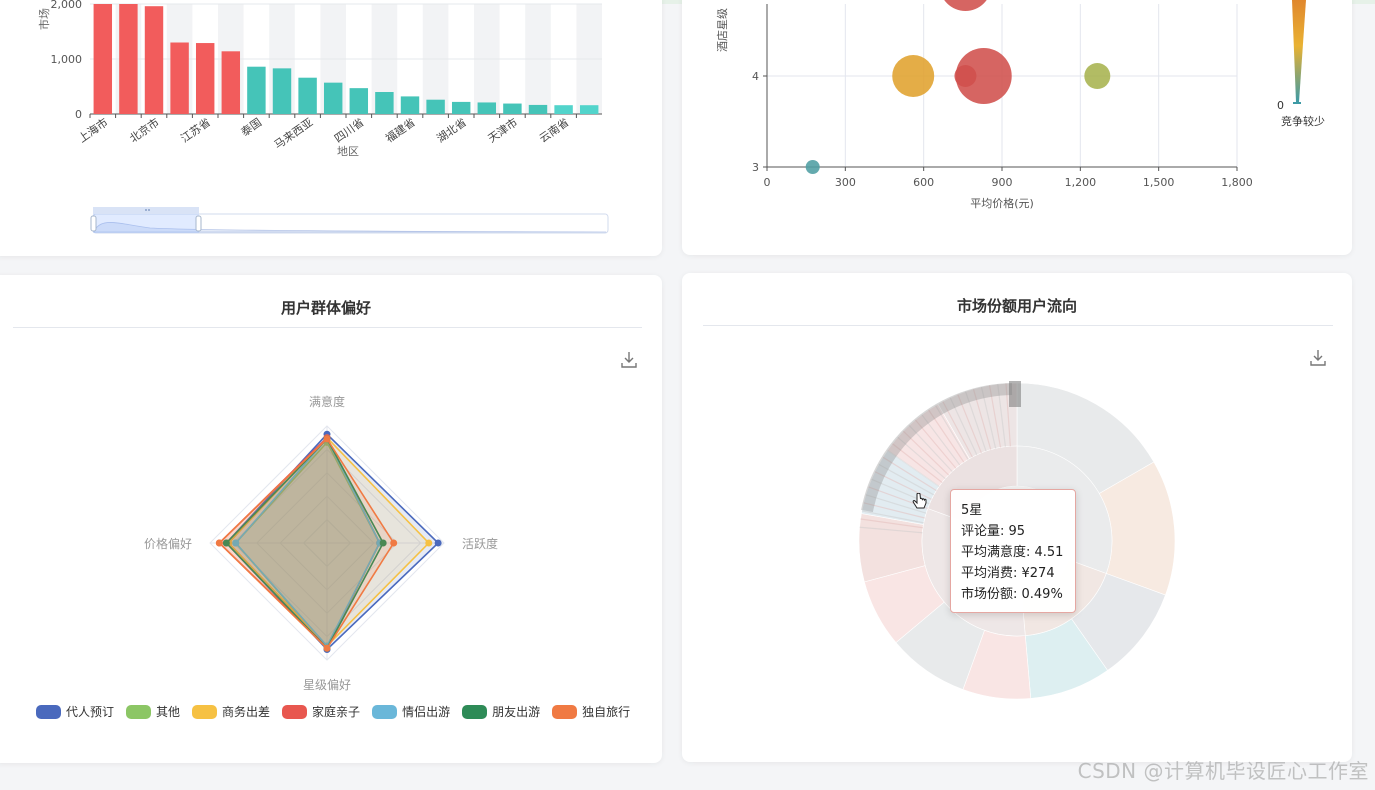 The height and width of the screenshot is (790, 1375). Describe the element at coordinates (246, 712) in the screenshot. I see `legend-label: 商务出差` at that location.